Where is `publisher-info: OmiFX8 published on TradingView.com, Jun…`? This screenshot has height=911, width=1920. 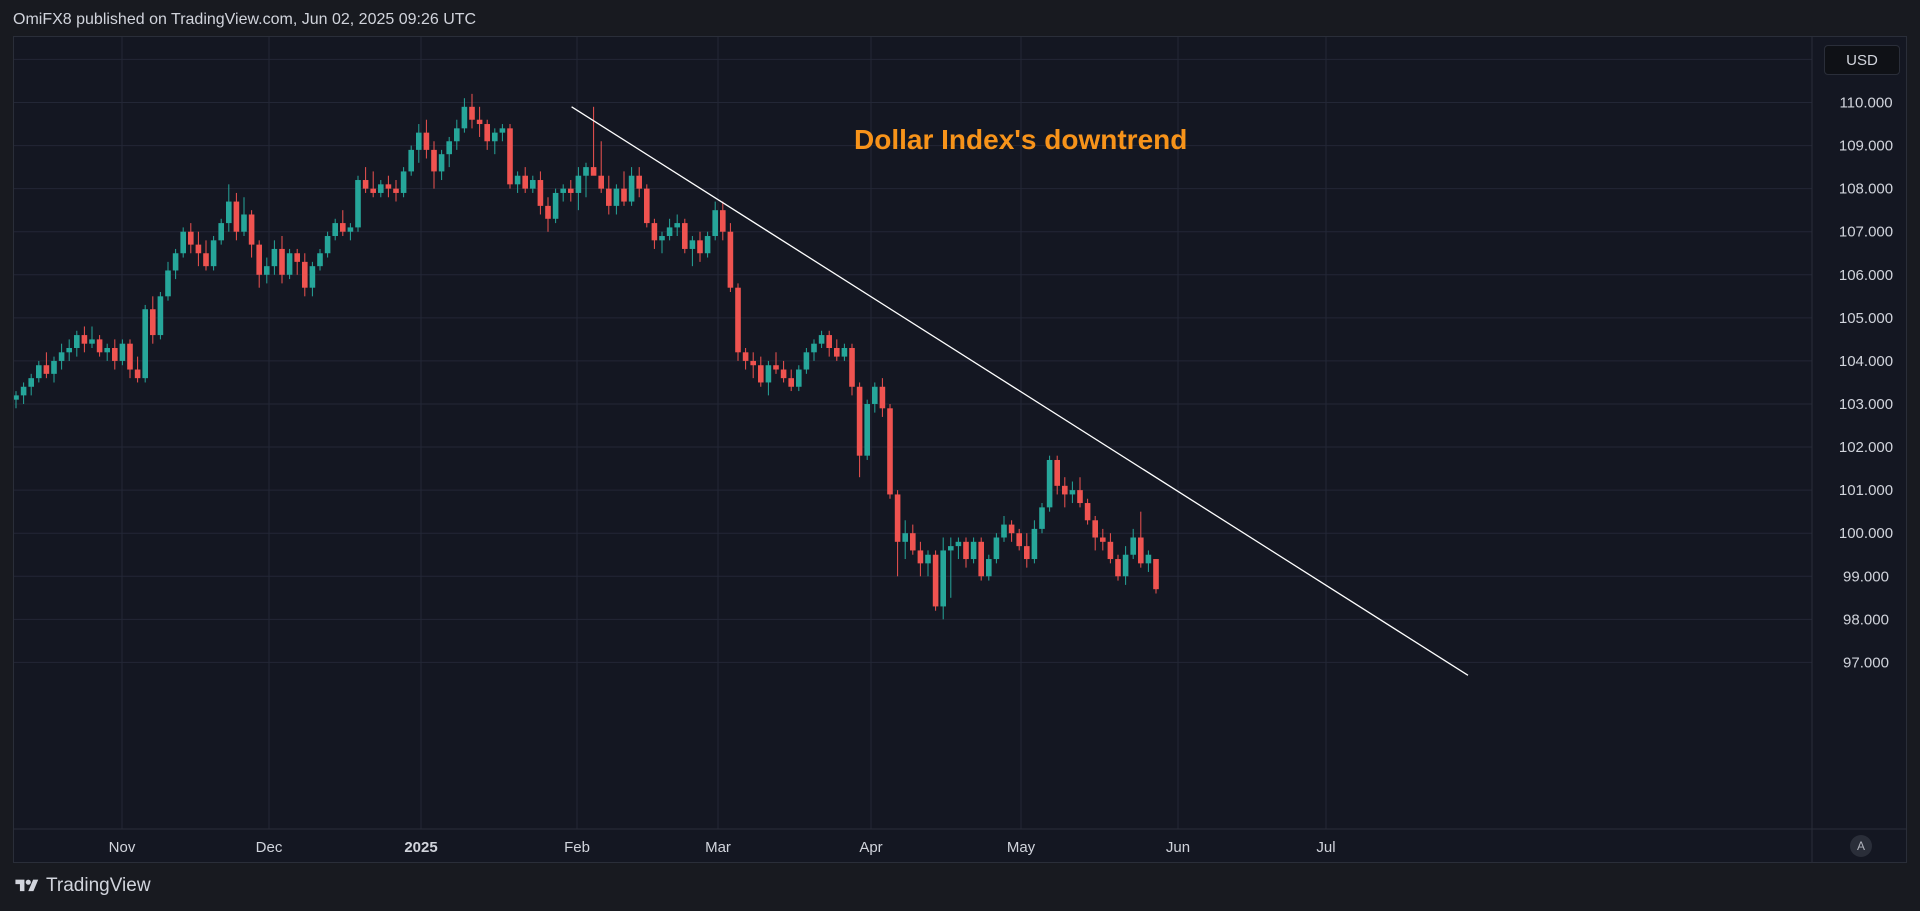 publisher-info: OmiFX8 published on TradingView.com, Jun… is located at coordinates (245, 19).